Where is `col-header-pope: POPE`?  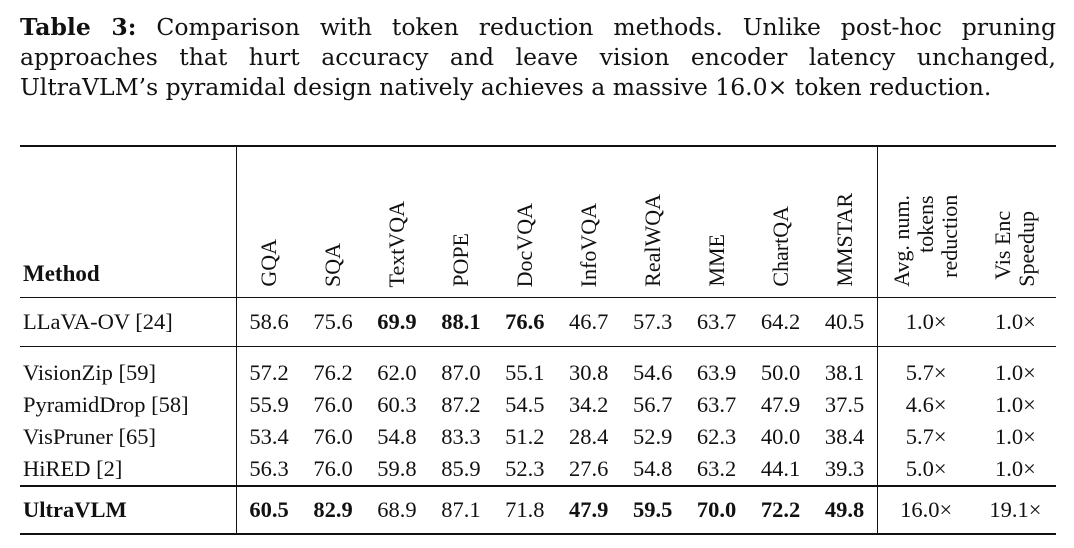 col-header-pope: POPE is located at coordinates (460, 260).